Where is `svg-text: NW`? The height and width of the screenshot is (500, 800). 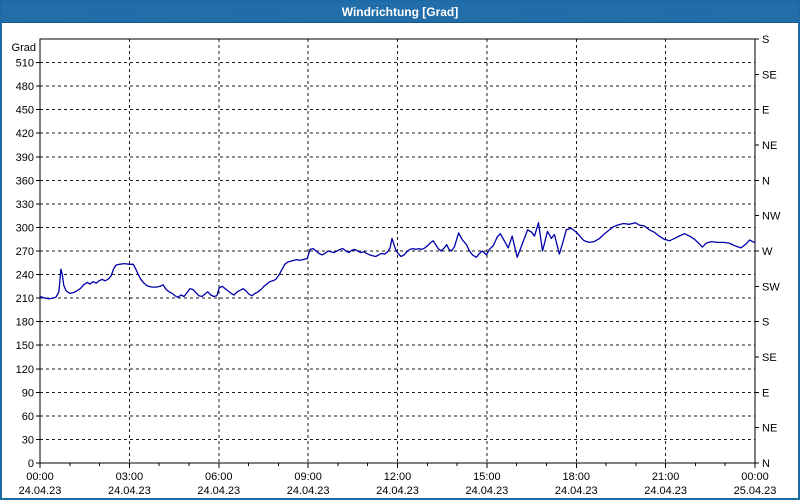
svg-text: NW is located at coordinates (771, 217).